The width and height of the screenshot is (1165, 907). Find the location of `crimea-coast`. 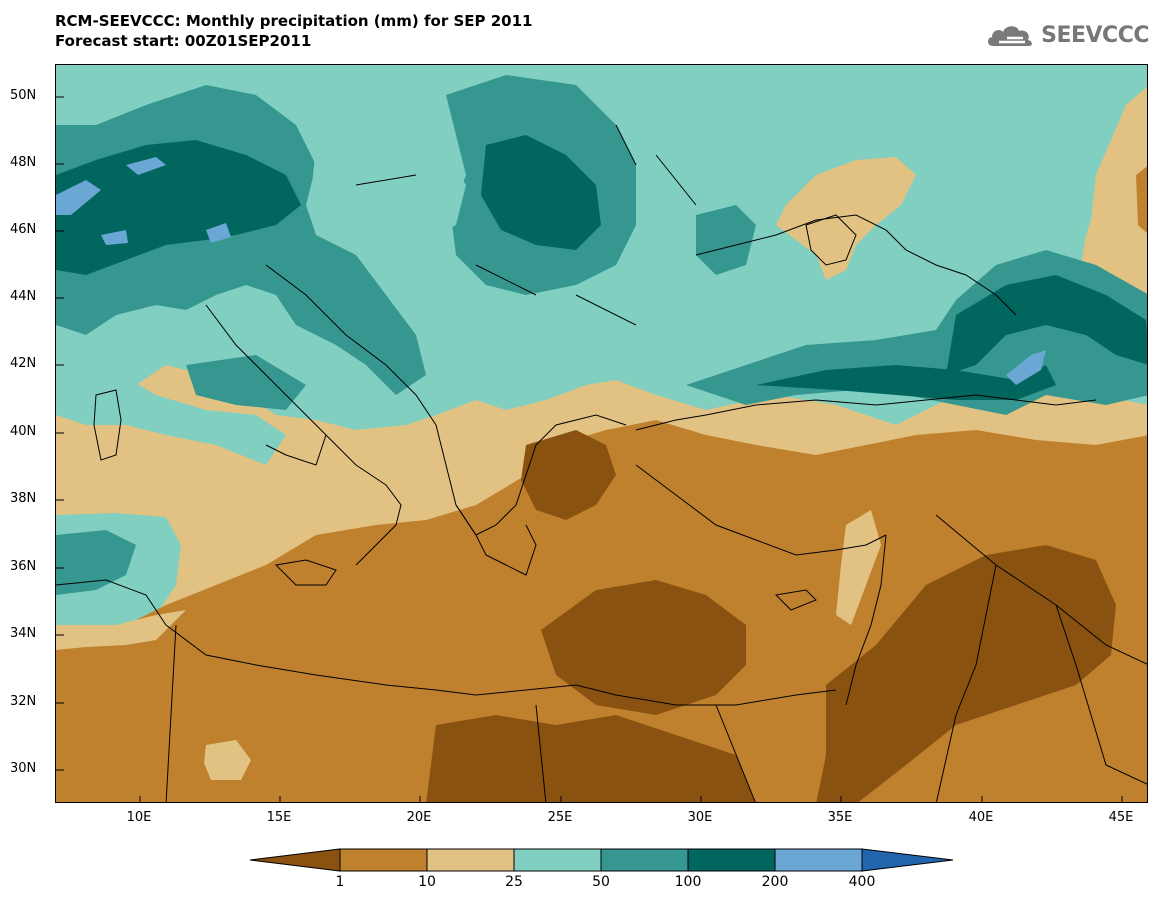

crimea-coast is located at coordinates (831, 240).